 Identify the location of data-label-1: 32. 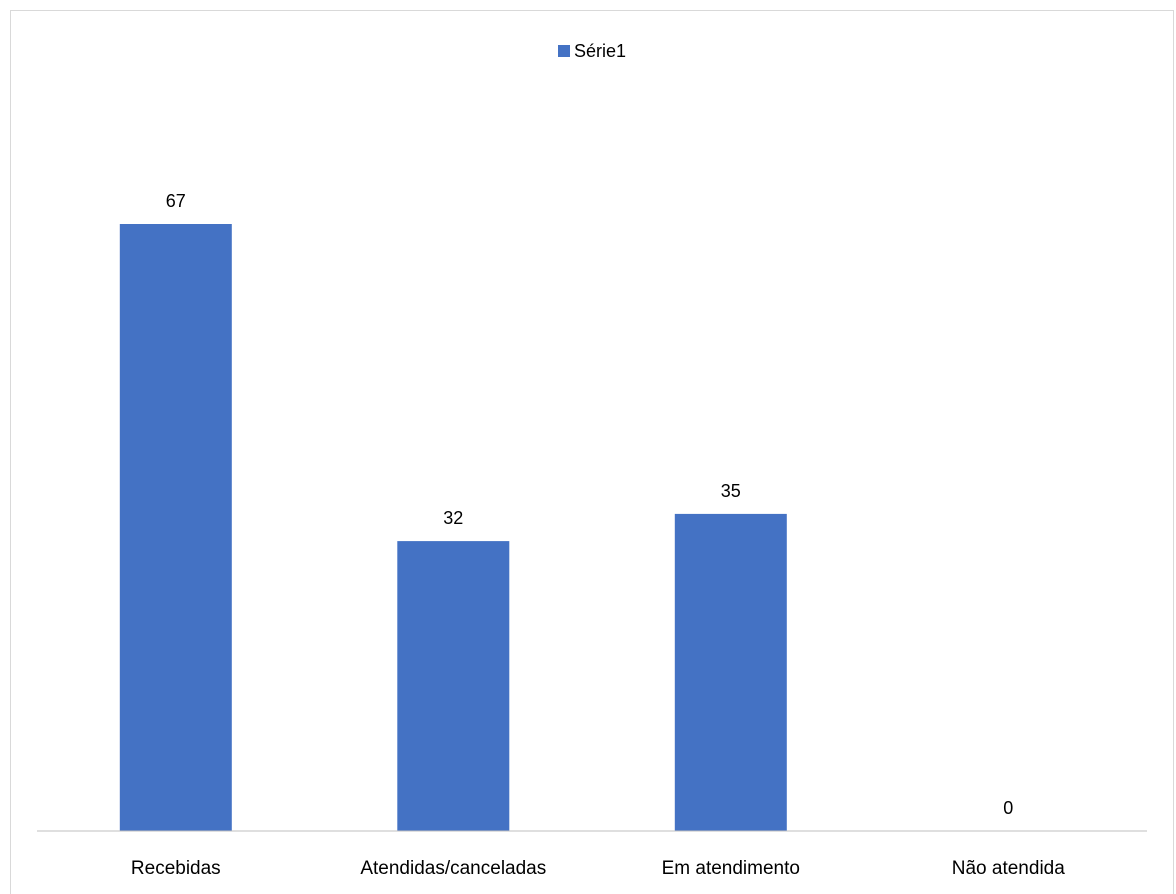
(453, 518).